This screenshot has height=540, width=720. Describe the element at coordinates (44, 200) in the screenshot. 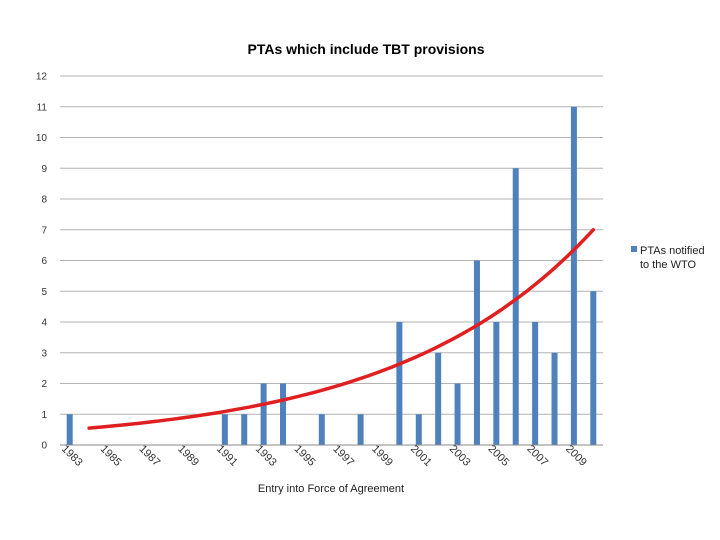

I see `y-tick-label: 8` at that location.